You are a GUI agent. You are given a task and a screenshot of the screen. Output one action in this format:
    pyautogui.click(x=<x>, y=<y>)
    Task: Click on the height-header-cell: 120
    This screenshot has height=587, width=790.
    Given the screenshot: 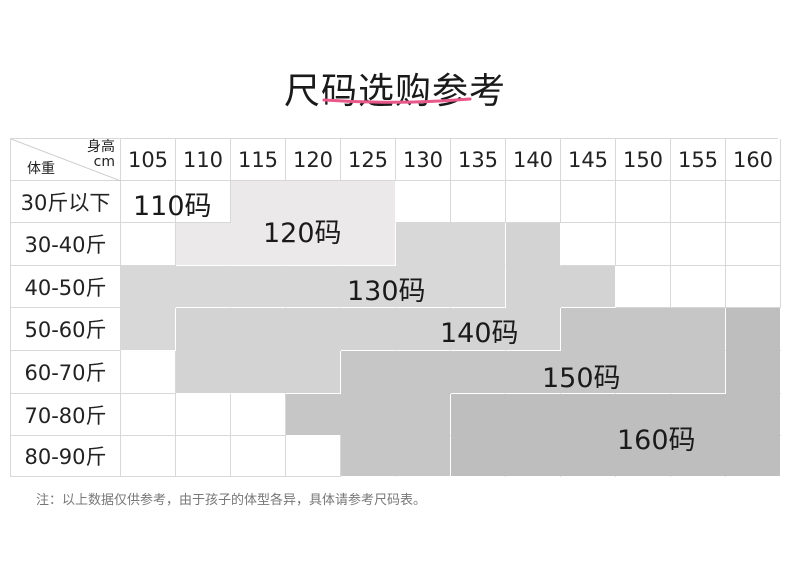 What is the action you would take?
    pyautogui.click(x=313, y=160)
    